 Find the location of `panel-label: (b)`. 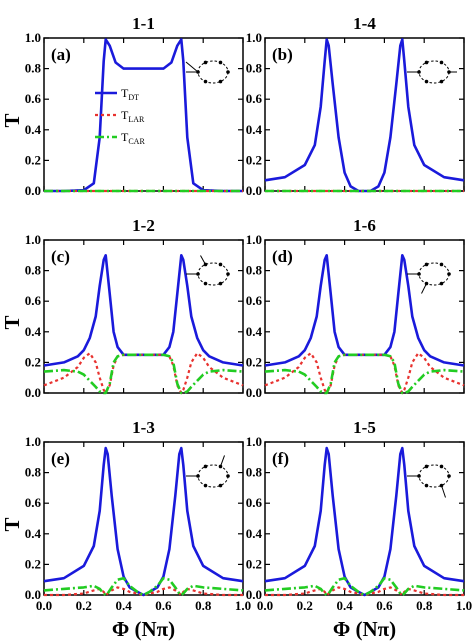

panel-label: (b) is located at coordinates (282, 54).